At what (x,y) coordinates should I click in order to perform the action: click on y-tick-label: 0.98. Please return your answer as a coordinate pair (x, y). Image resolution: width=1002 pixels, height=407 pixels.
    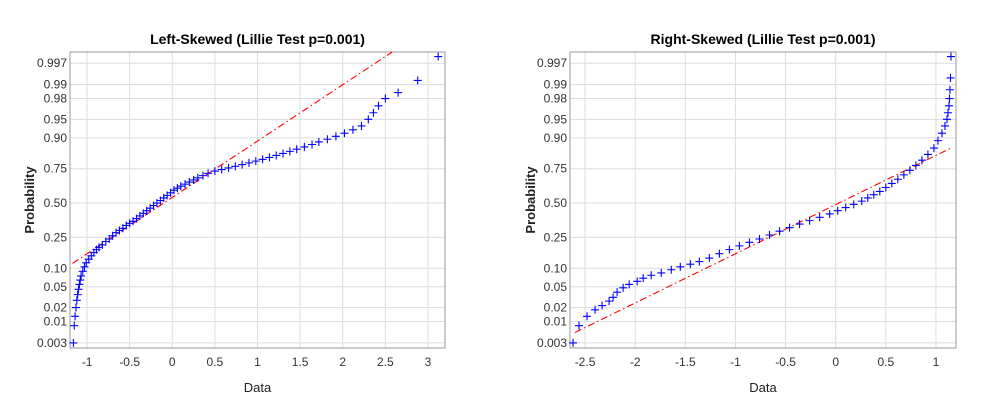
    Looking at the image, I should click on (556, 99).